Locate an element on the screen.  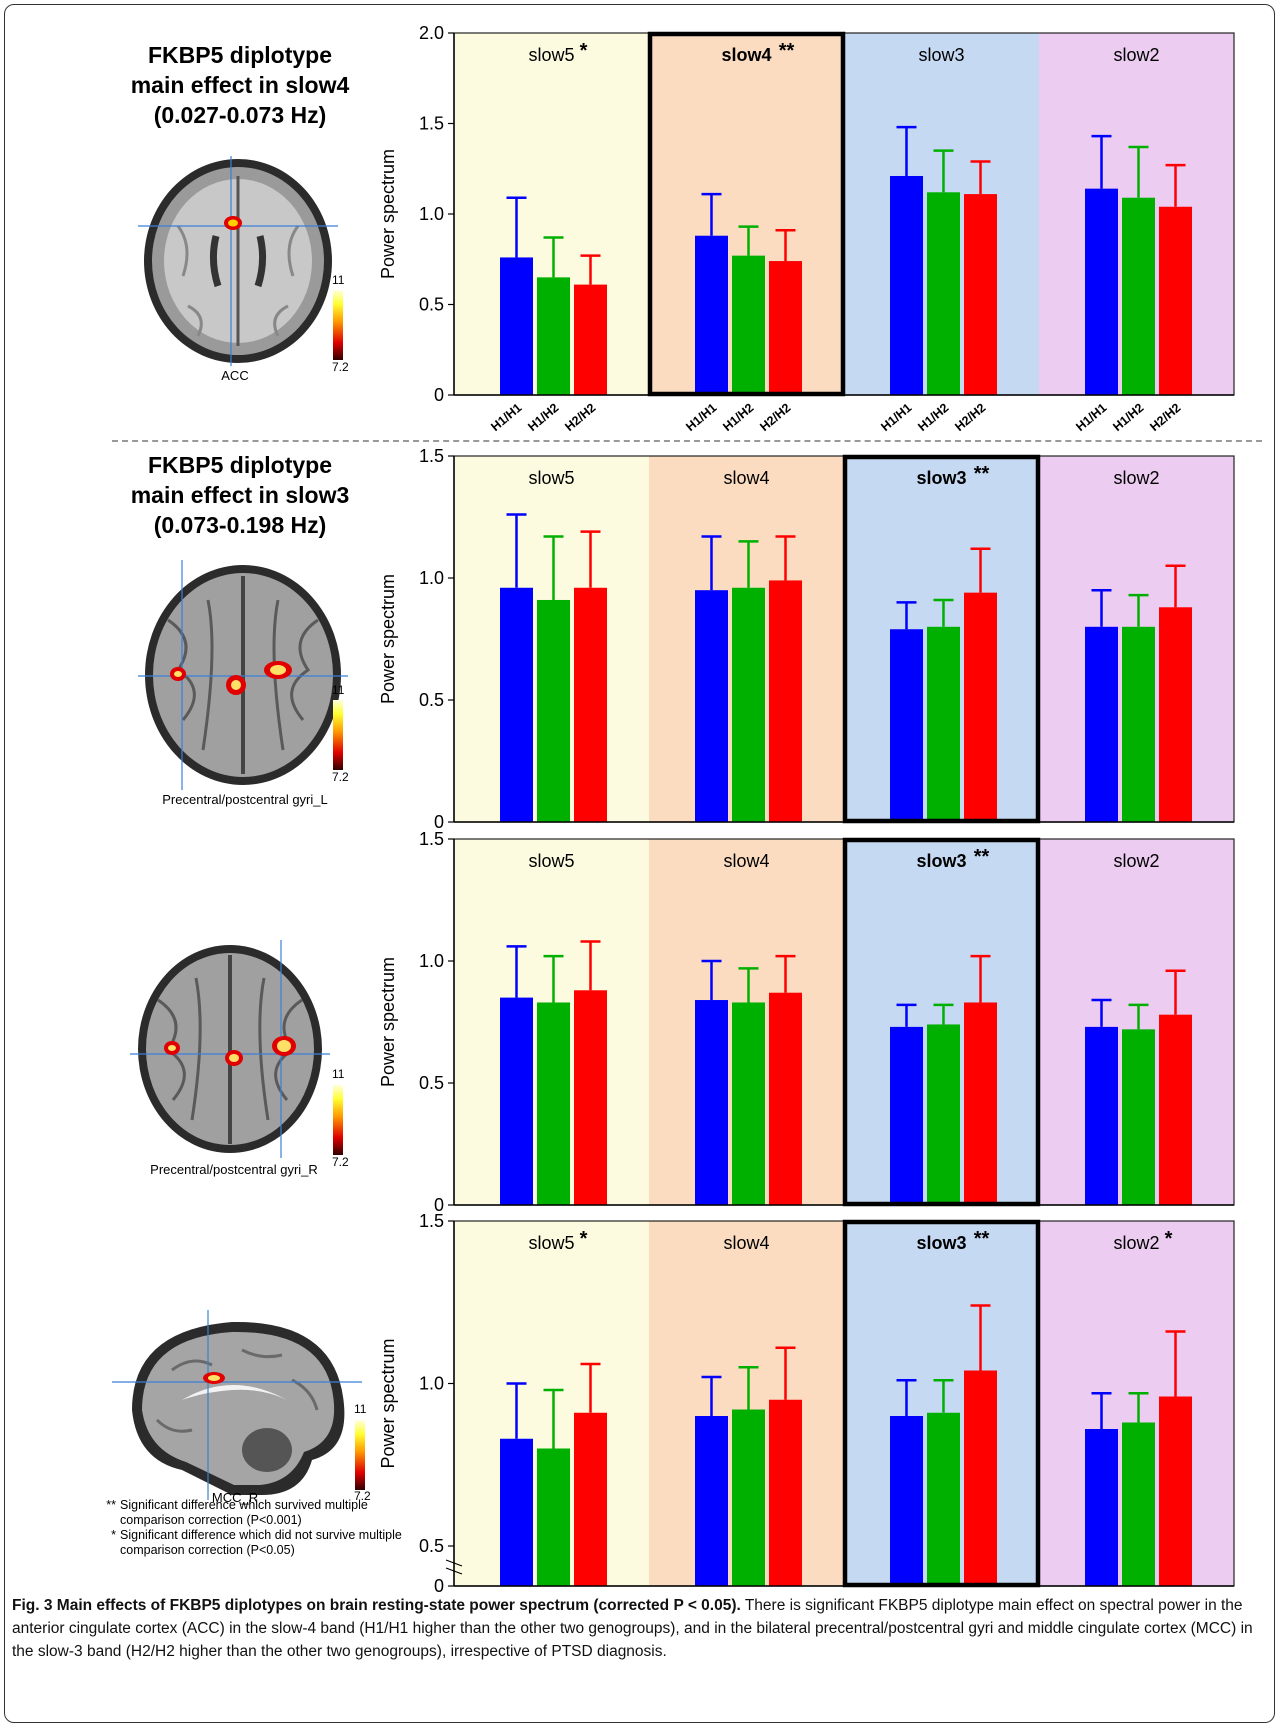
y-tick-label: 2.0 is located at coordinates (431, 33).